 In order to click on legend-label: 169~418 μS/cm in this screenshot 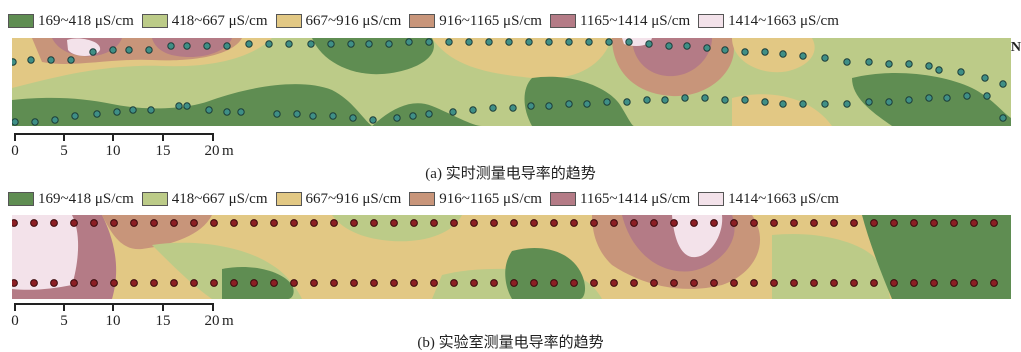, I will do `click(86, 198)`.